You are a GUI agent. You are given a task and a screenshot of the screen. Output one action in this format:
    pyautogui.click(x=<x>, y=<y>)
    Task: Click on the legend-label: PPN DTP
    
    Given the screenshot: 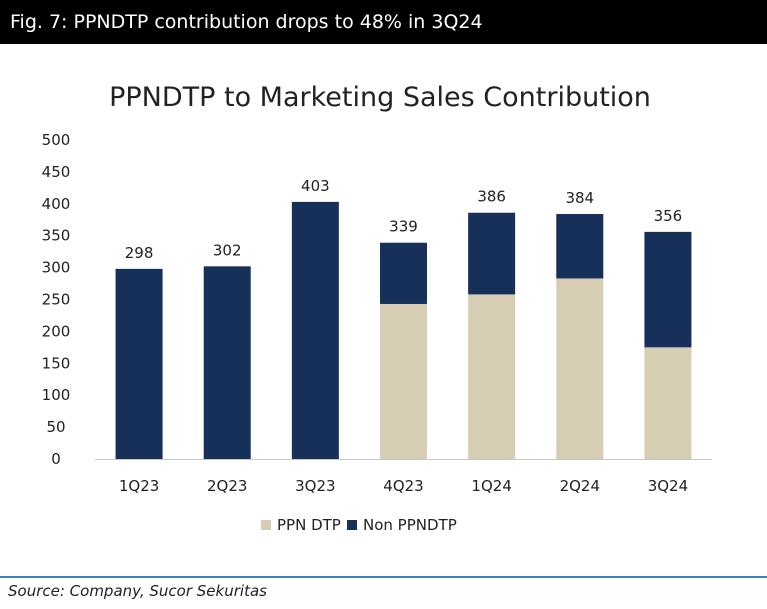 What is the action you would take?
    pyautogui.click(x=309, y=525)
    